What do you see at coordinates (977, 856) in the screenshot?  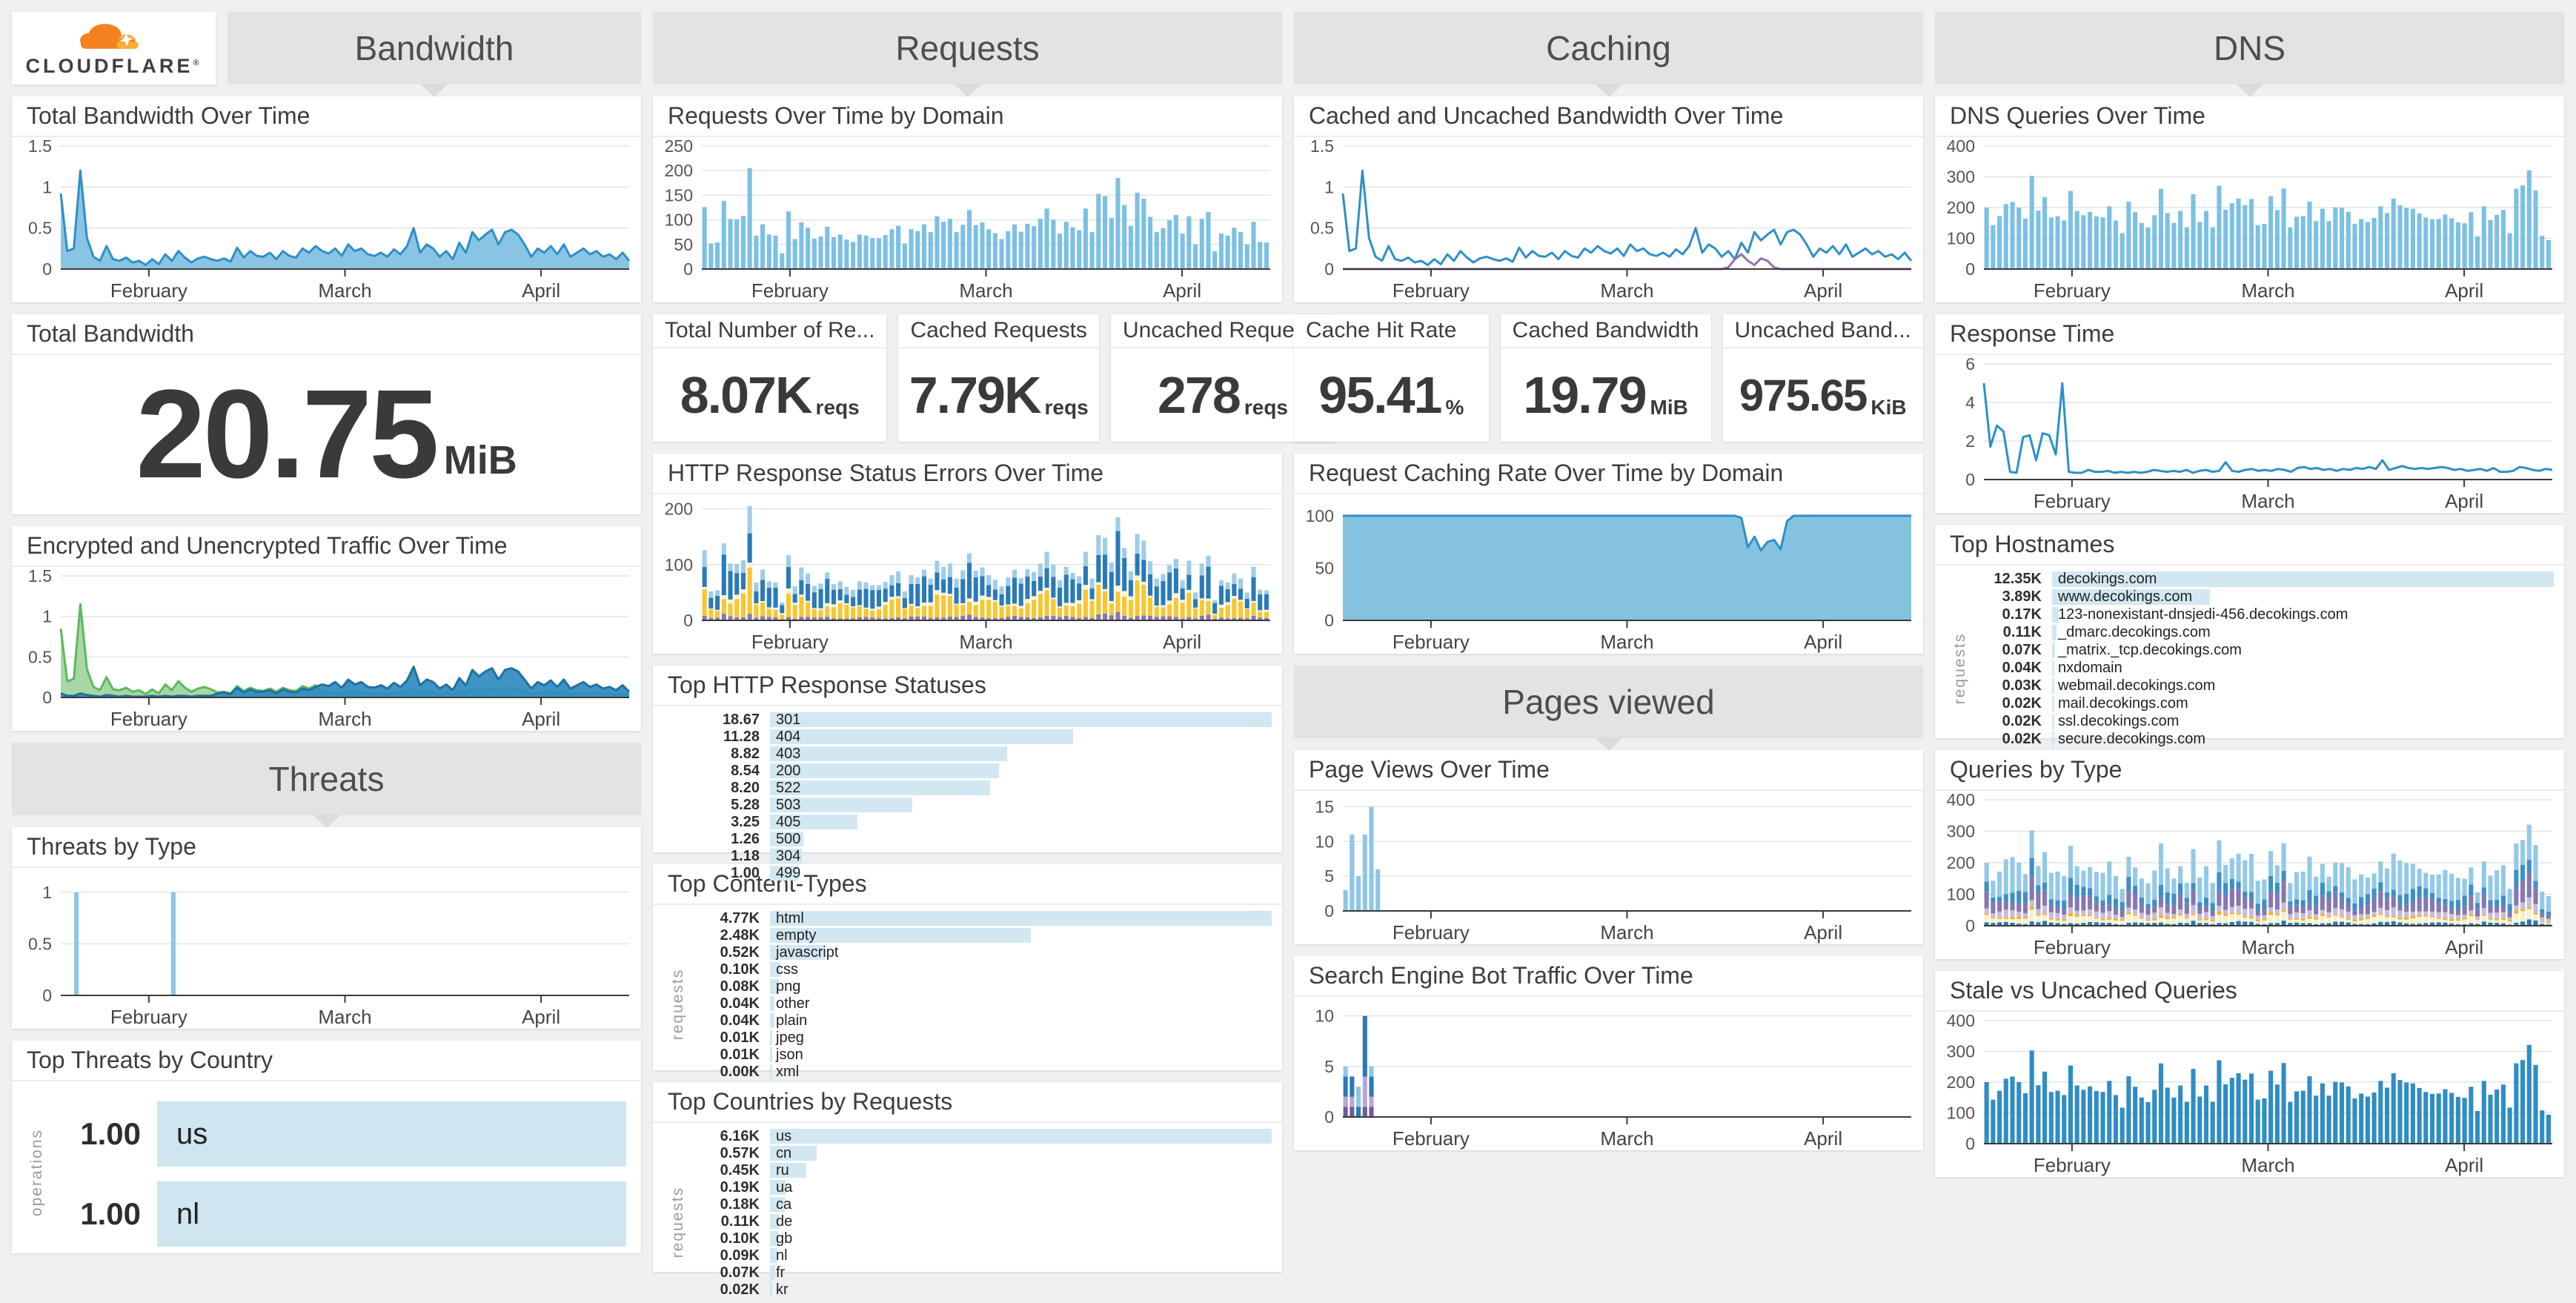 I see `list-row: 1.18 304` at bounding box center [977, 856].